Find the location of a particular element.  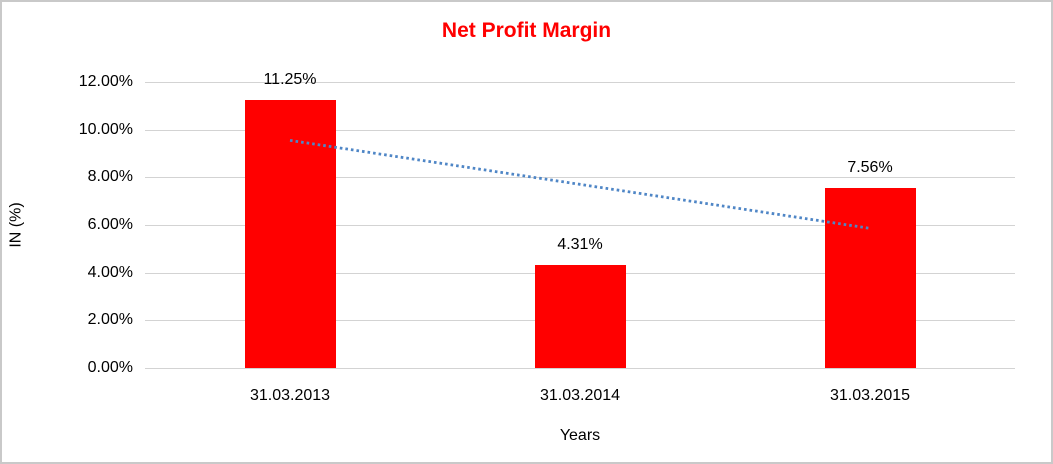

y-tick-label: 0.00% is located at coordinates (110, 367).